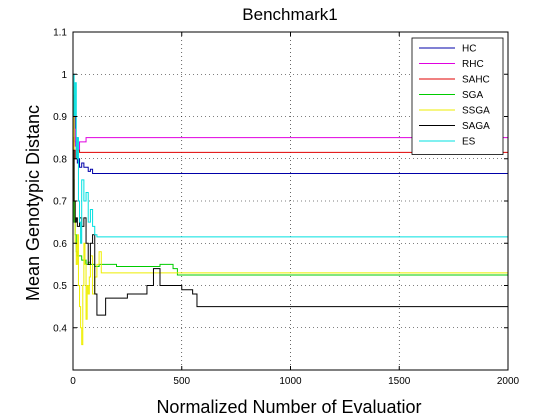 This screenshot has height=420, width=560. Describe the element at coordinates (181, 381) in the screenshot. I see `x-tick-label: 500` at that location.